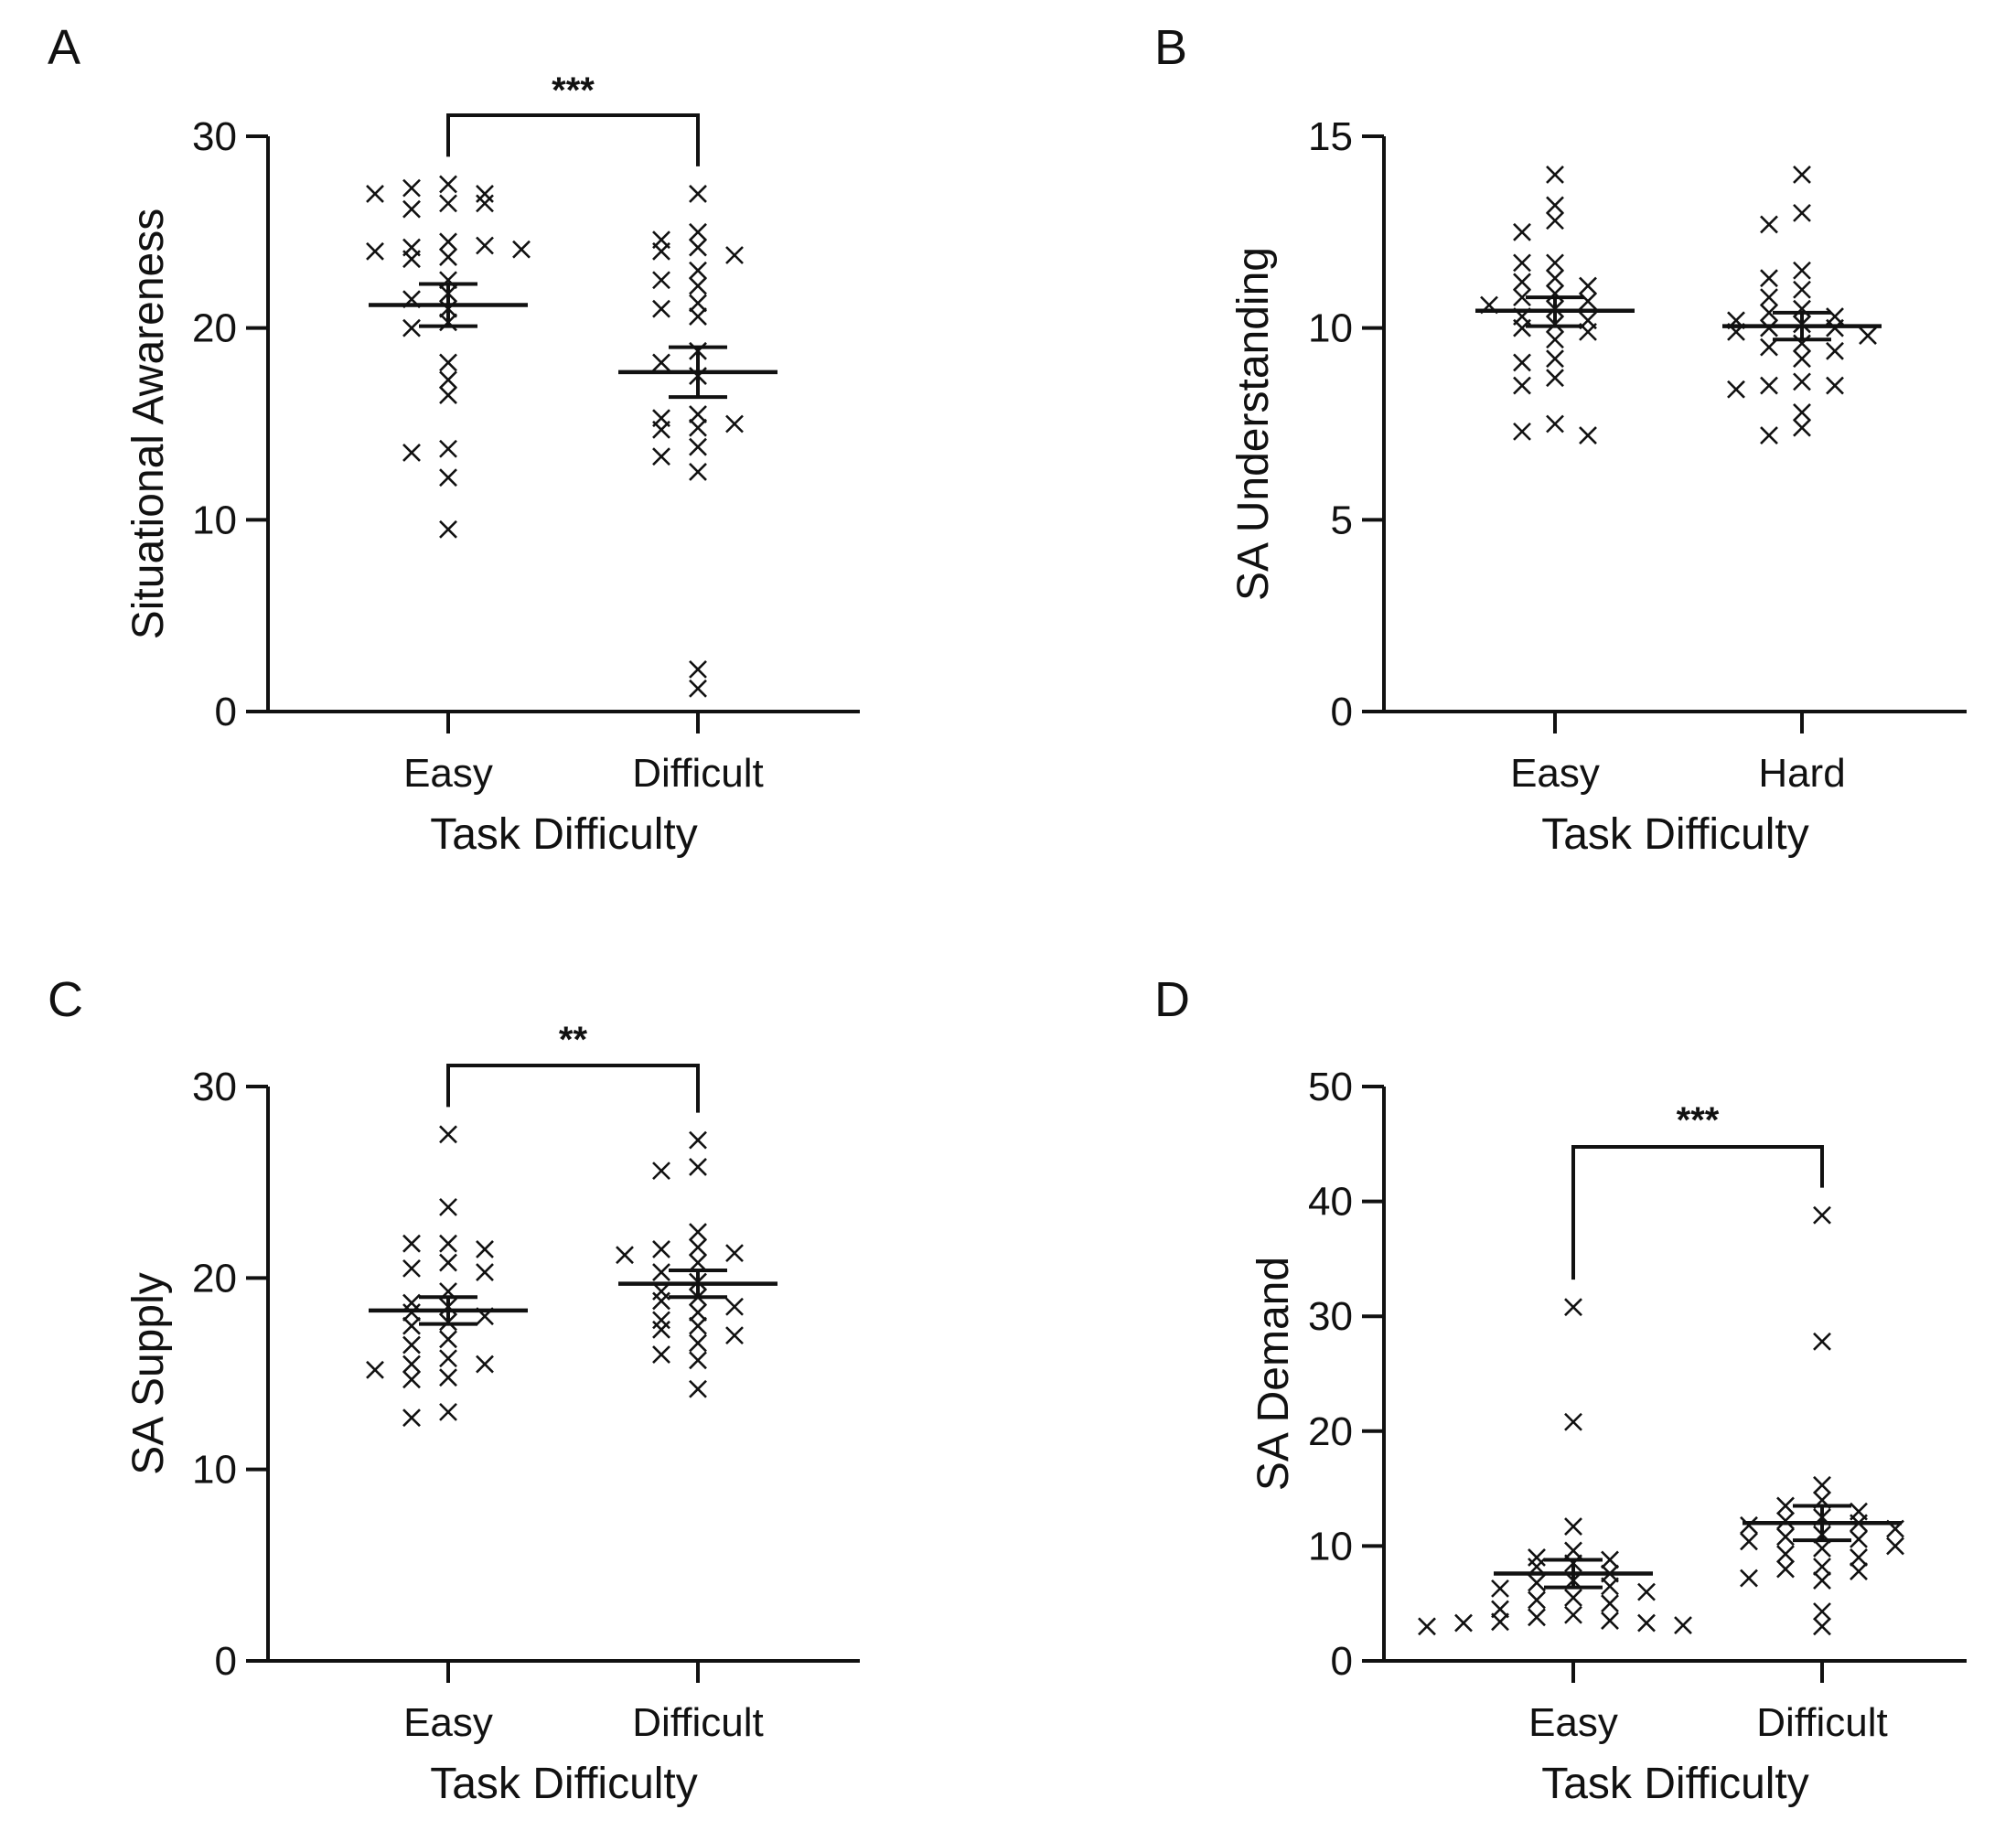  Describe the element at coordinates (214, 136) in the screenshot. I see `panel-a-y-tick-label: 30` at that location.